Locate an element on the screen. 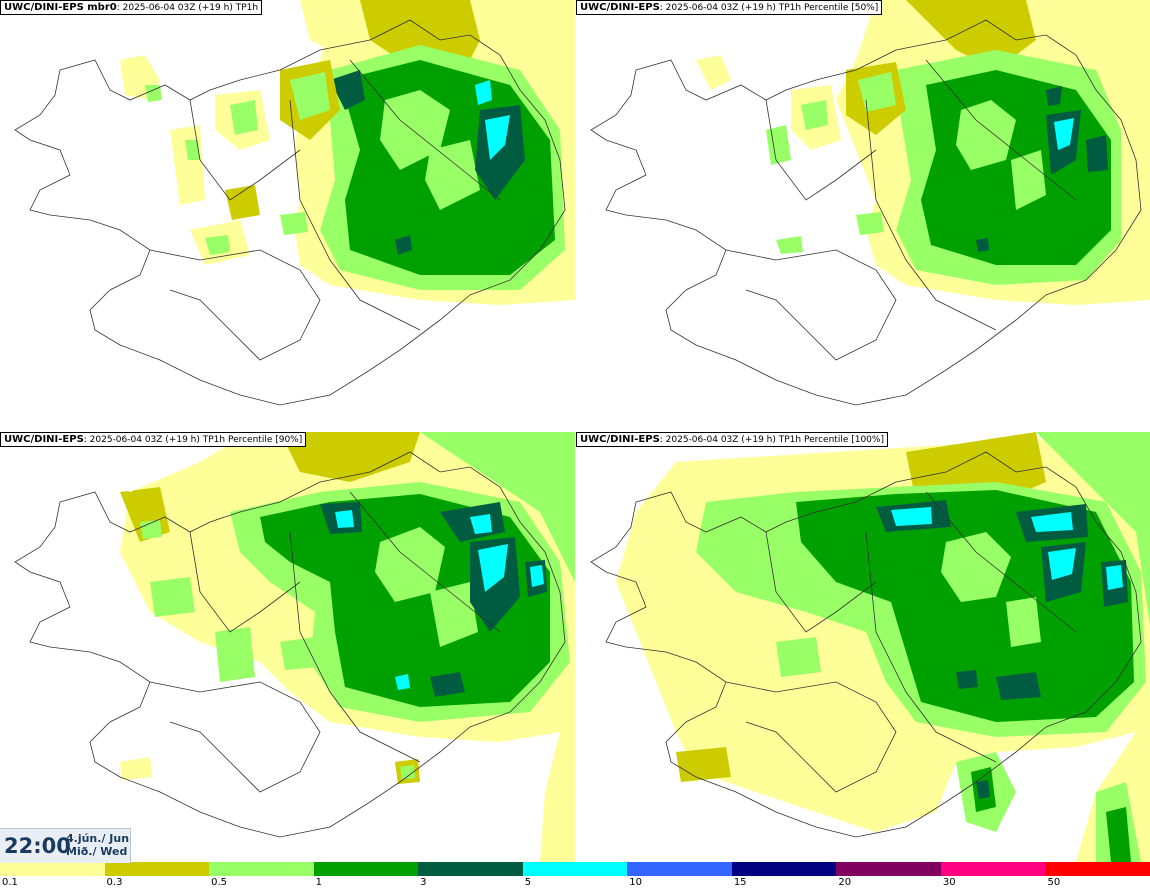  legend-tick-label: 3 is located at coordinates (423, 882).